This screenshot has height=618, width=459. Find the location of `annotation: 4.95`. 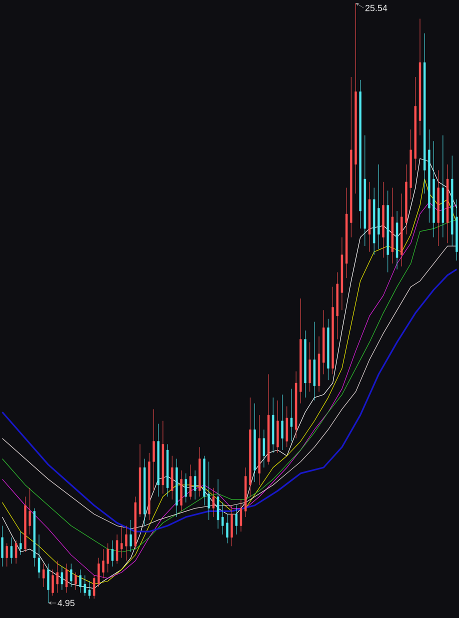

annotation: 4.95 is located at coordinates (66, 603).